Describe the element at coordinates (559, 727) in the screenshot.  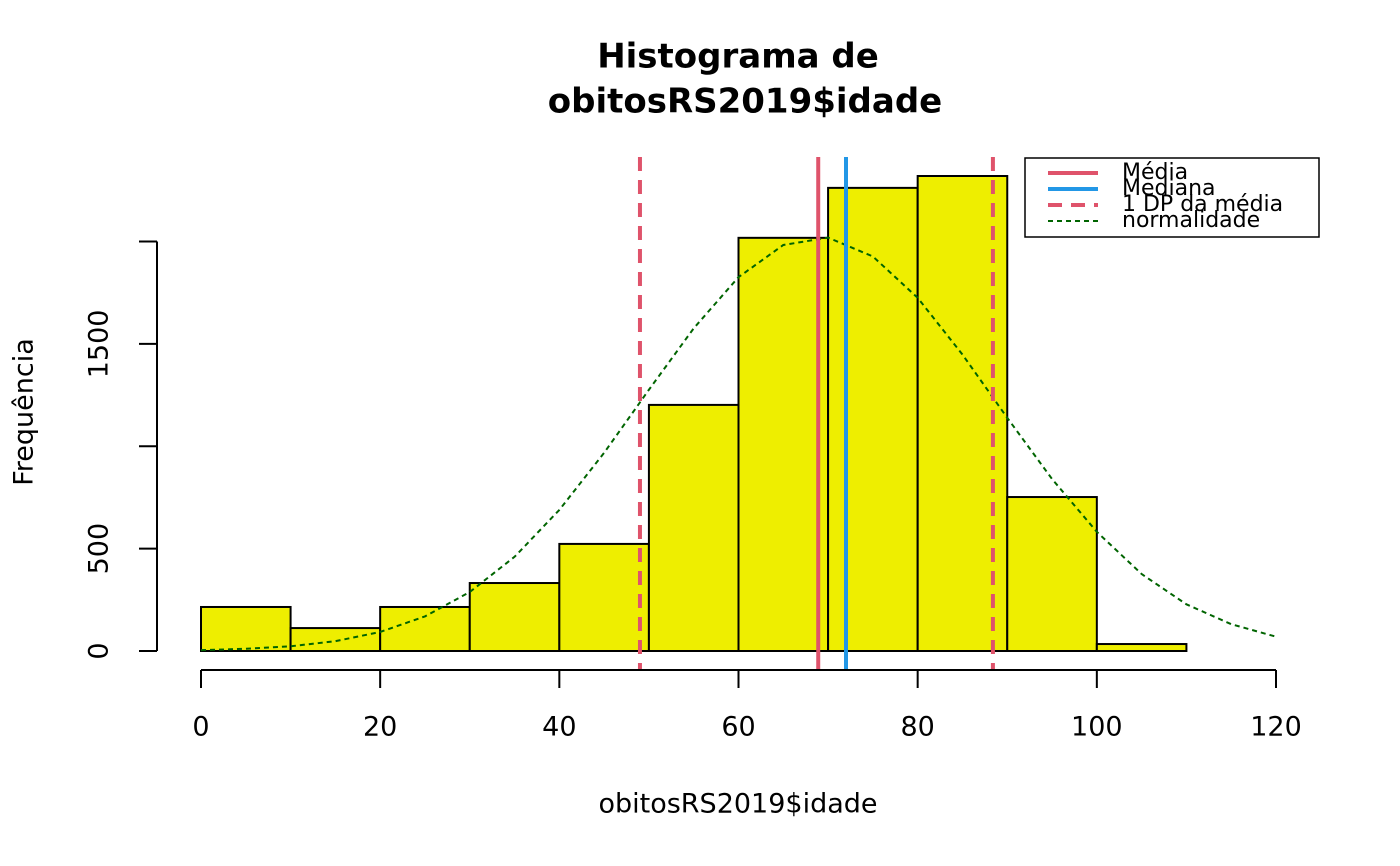
I see `x-tick-label: 40` at that location.